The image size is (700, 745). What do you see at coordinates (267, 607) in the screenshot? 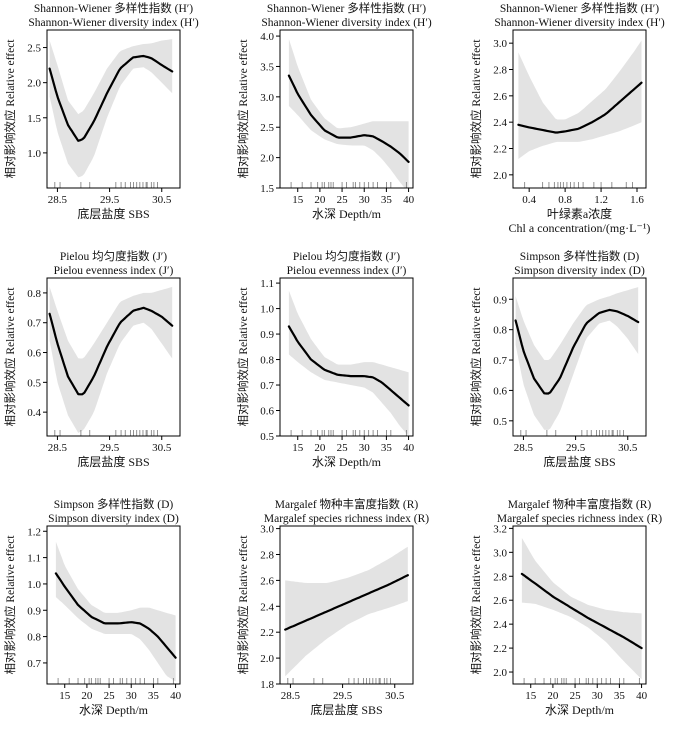
I see `y-tick-label: 2.4` at bounding box center [267, 607].